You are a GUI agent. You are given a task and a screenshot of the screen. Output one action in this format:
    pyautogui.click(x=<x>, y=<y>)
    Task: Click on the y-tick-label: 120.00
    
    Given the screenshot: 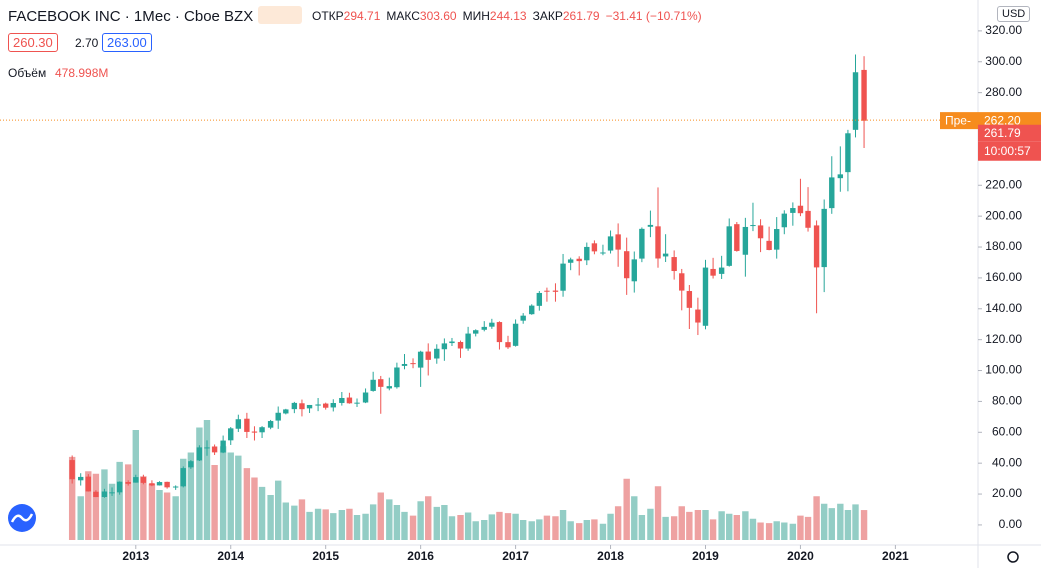 What is the action you would take?
    pyautogui.click(x=1003, y=339)
    